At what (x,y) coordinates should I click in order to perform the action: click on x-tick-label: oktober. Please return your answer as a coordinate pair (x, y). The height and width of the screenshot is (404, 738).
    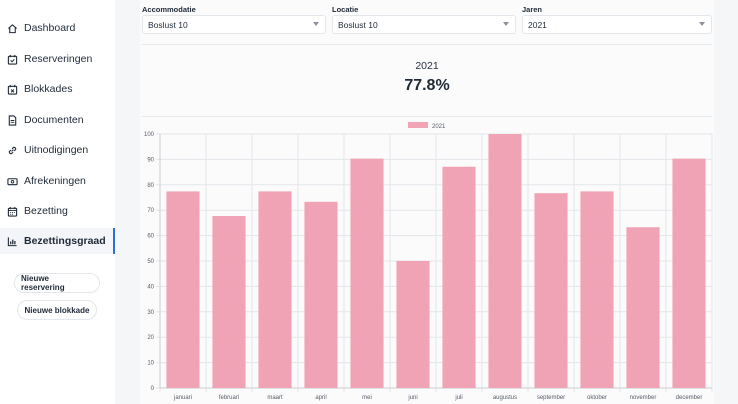
    Looking at the image, I should click on (597, 398).